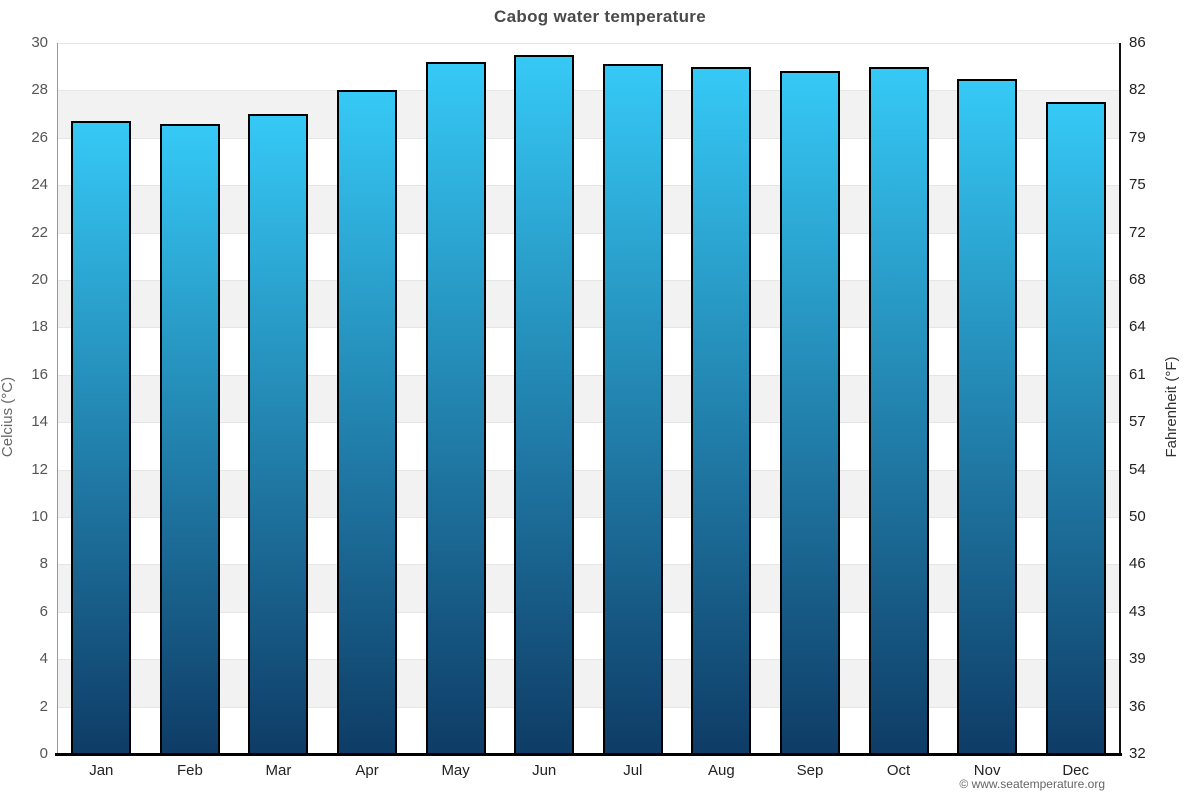  What do you see at coordinates (101, 437) in the screenshot?
I see `bar-jan` at bounding box center [101, 437].